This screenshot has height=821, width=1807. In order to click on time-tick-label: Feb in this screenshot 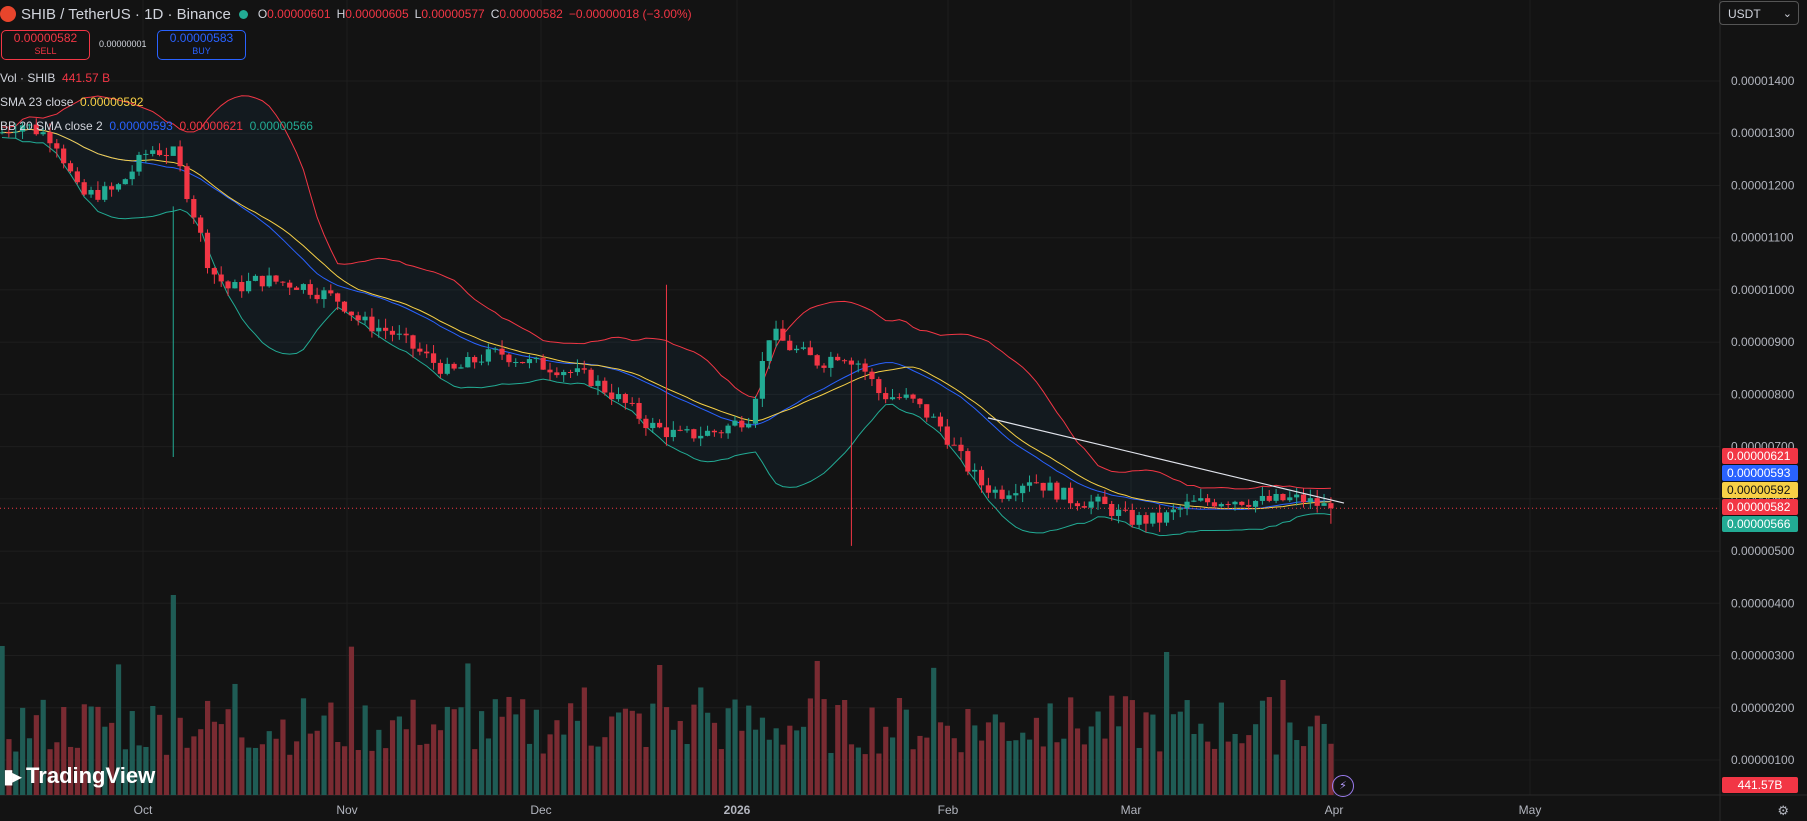, I will do `click(948, 810)`.